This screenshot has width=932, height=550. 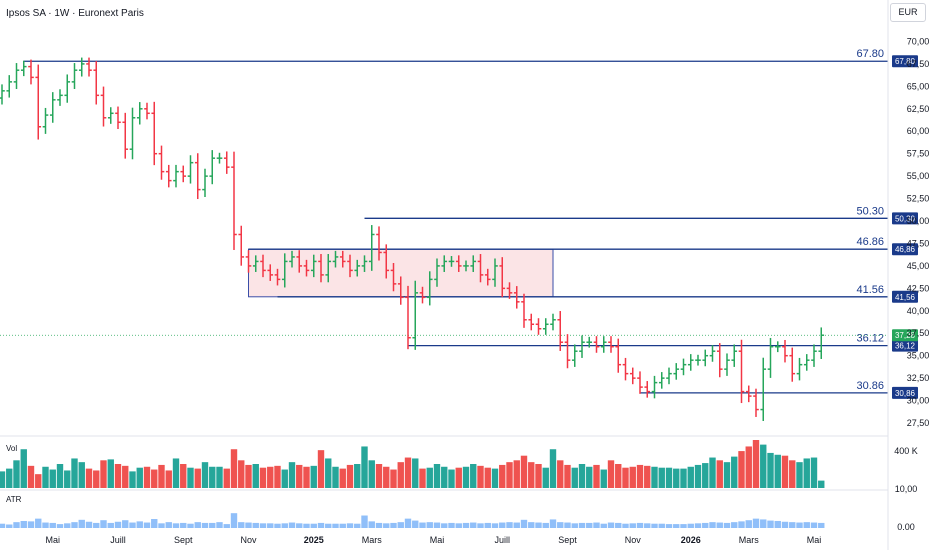 I want to click on x-tick-label: Nov, so click(x=633, y=540).